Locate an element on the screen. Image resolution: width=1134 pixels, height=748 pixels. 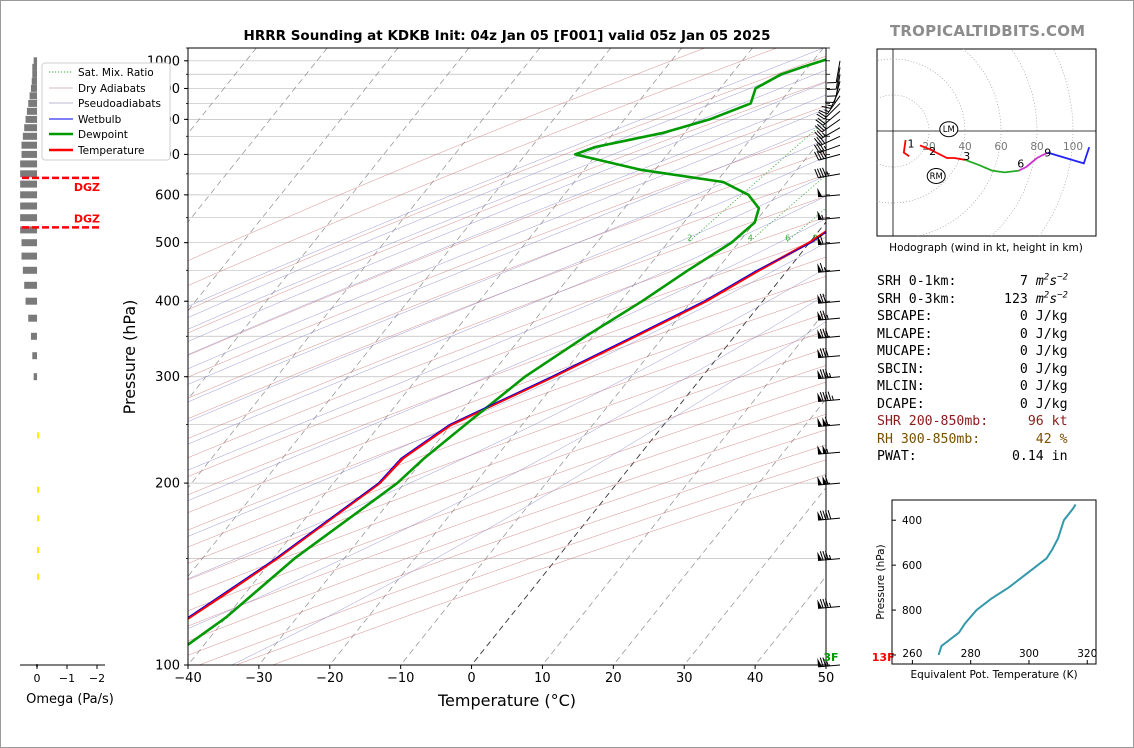
hodo-segment-red is located at coordinates (942, 152).